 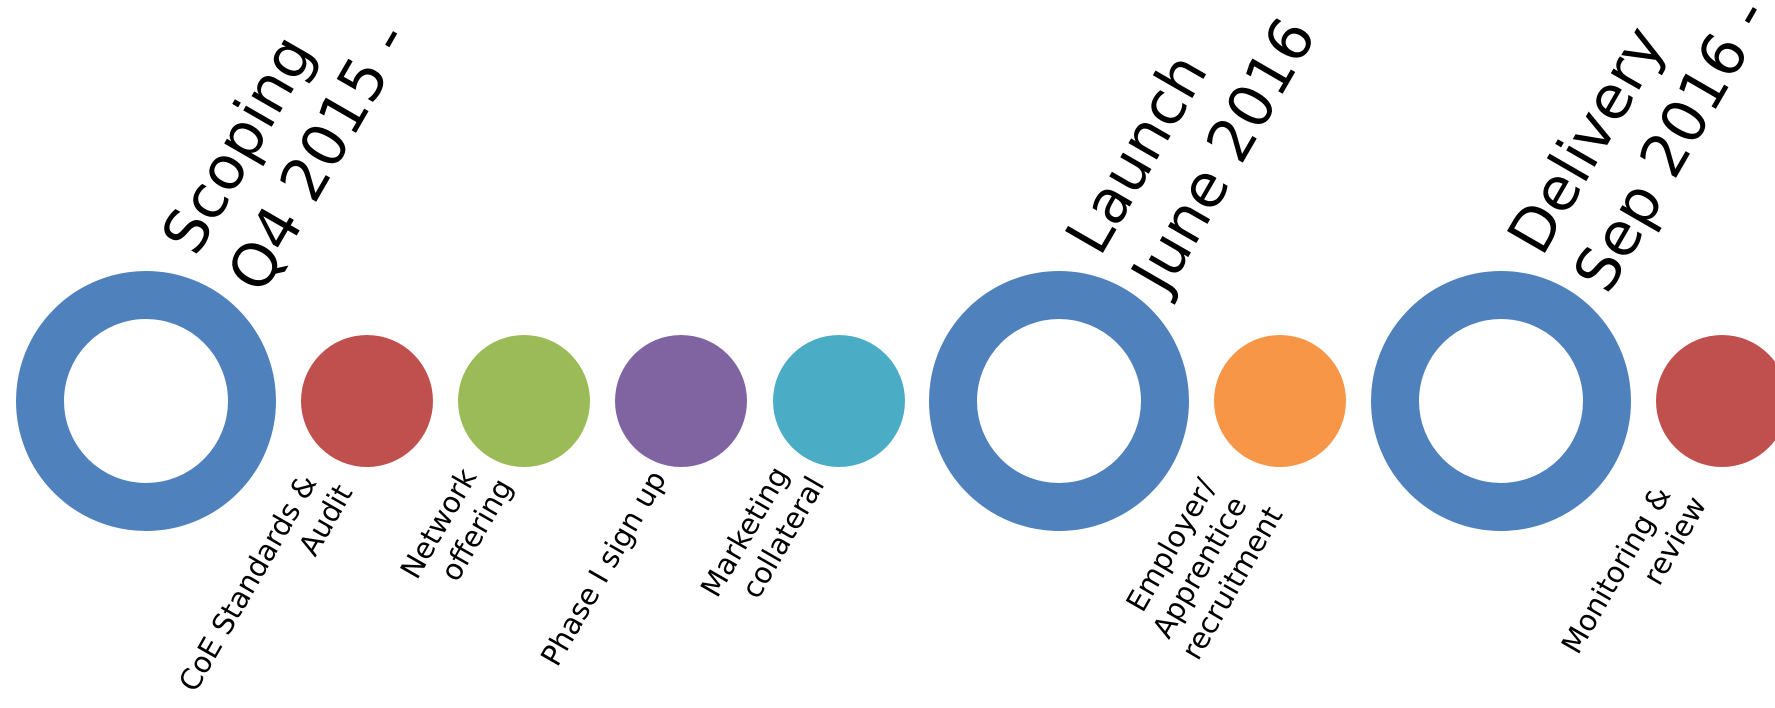 I want to click on step-dot-recruitment, so click(x=1280, y=401).